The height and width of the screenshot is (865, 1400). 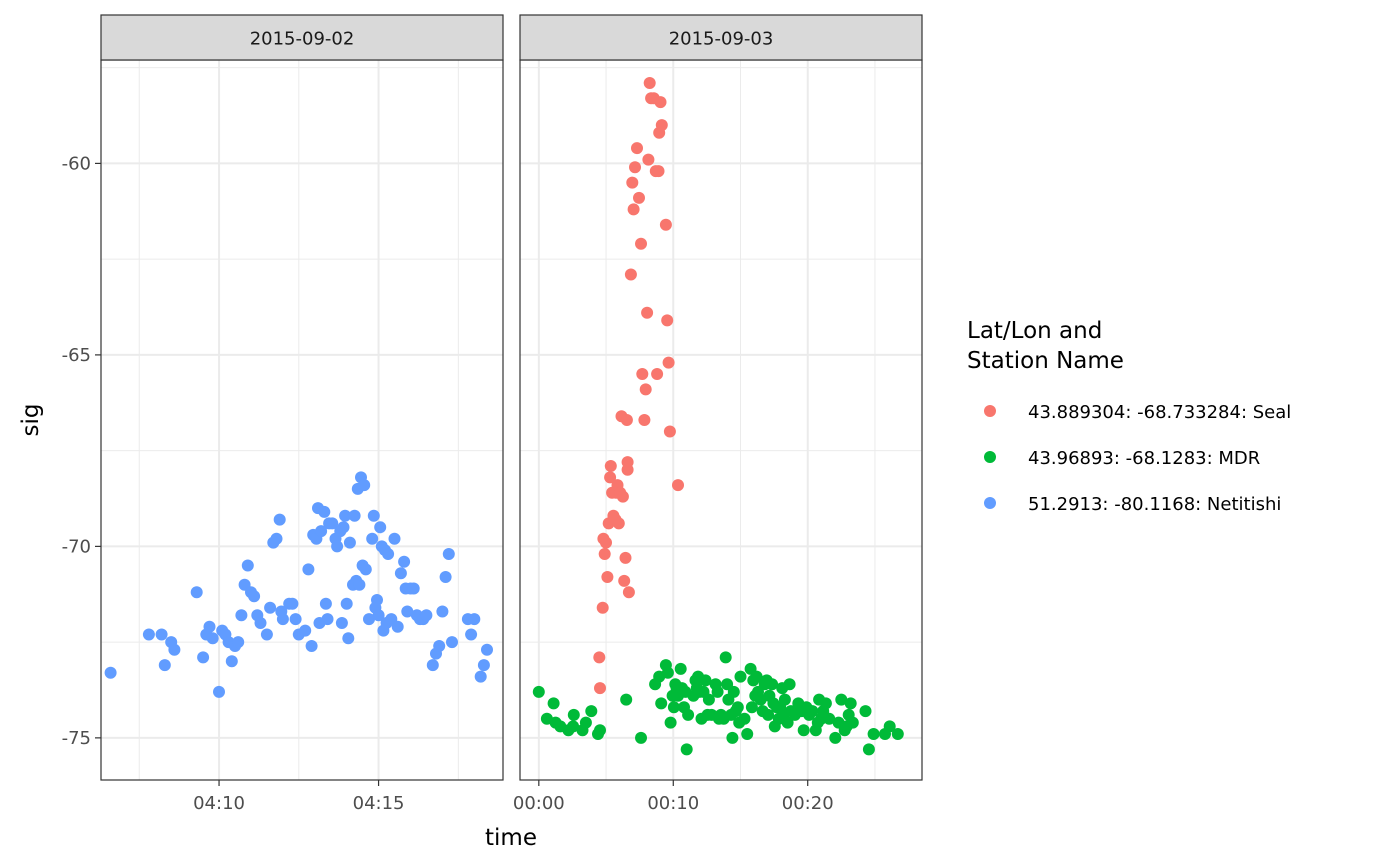 What do you see at coordinates (76, 546) in the screenshot?
I see `y-tick-label: -70` at bounding box center [76, 546].